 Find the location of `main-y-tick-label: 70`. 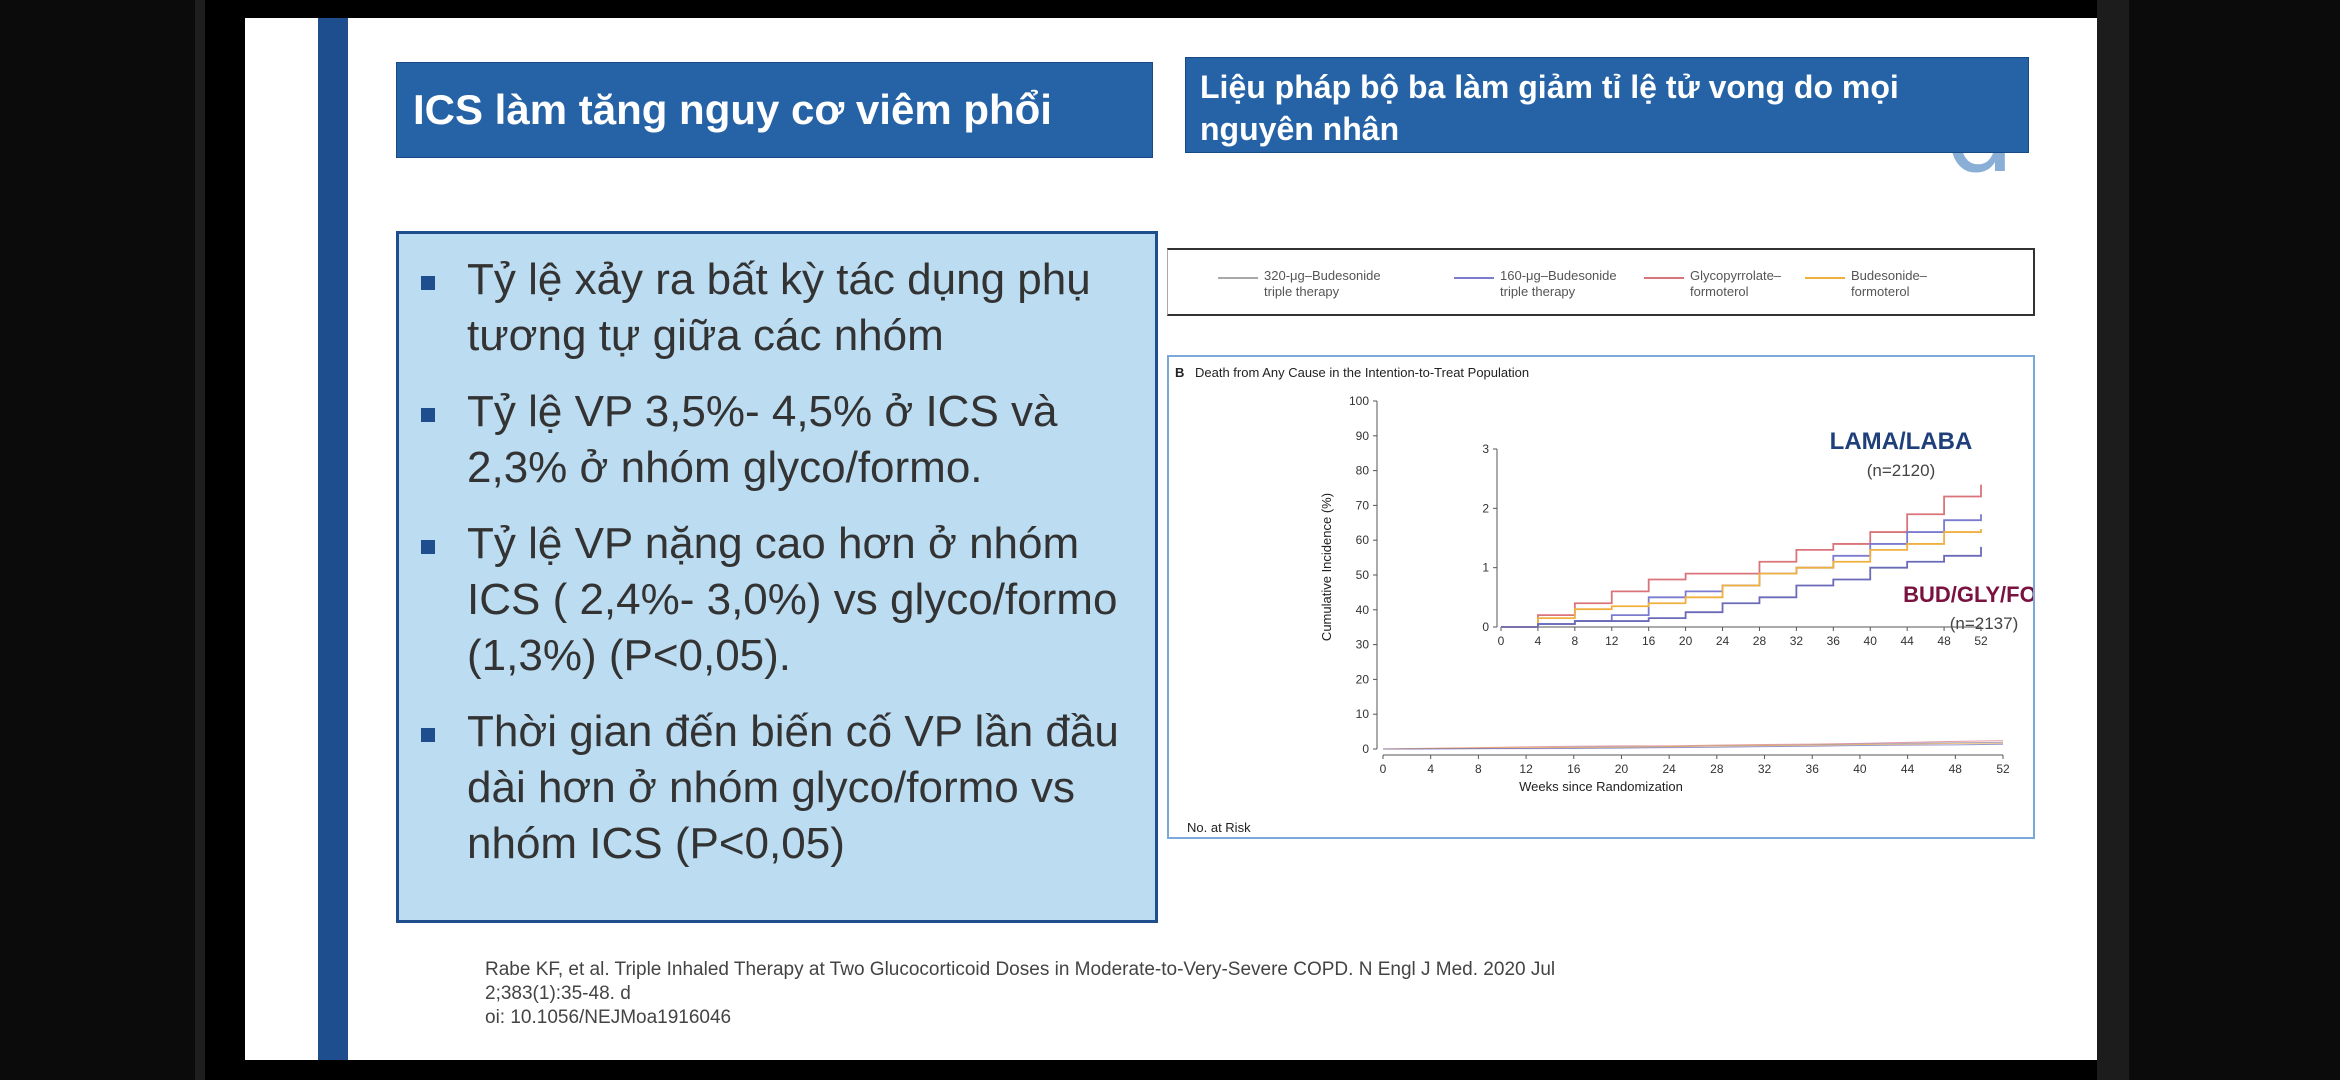

main-y-tick-label: 70 is located at coordinates (1363, 505).